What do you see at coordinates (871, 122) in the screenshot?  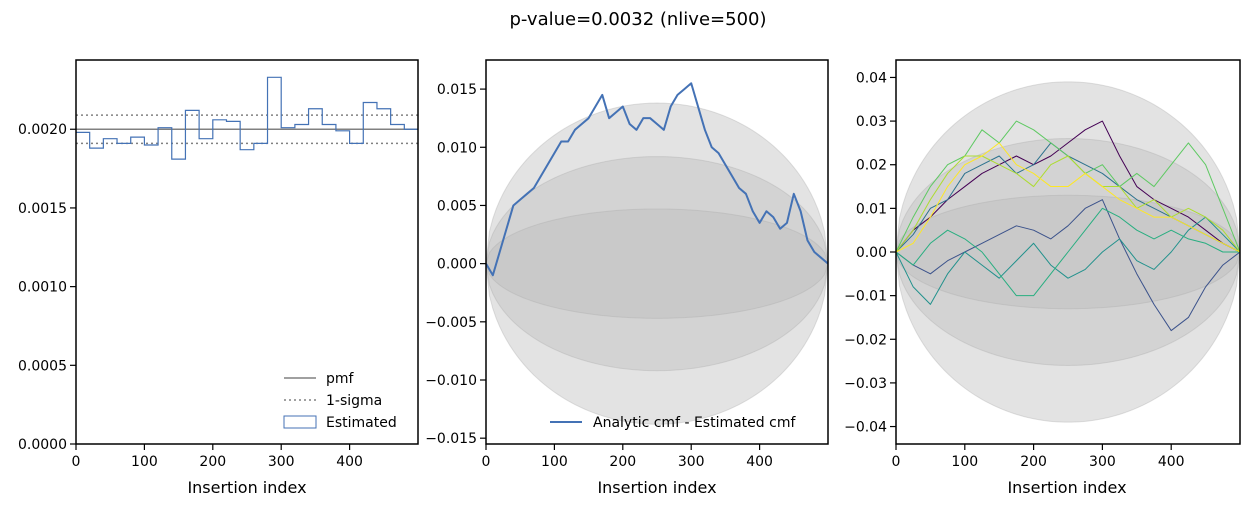 I see `y-tick-label: 0.03` at bounding box center [871, 122].